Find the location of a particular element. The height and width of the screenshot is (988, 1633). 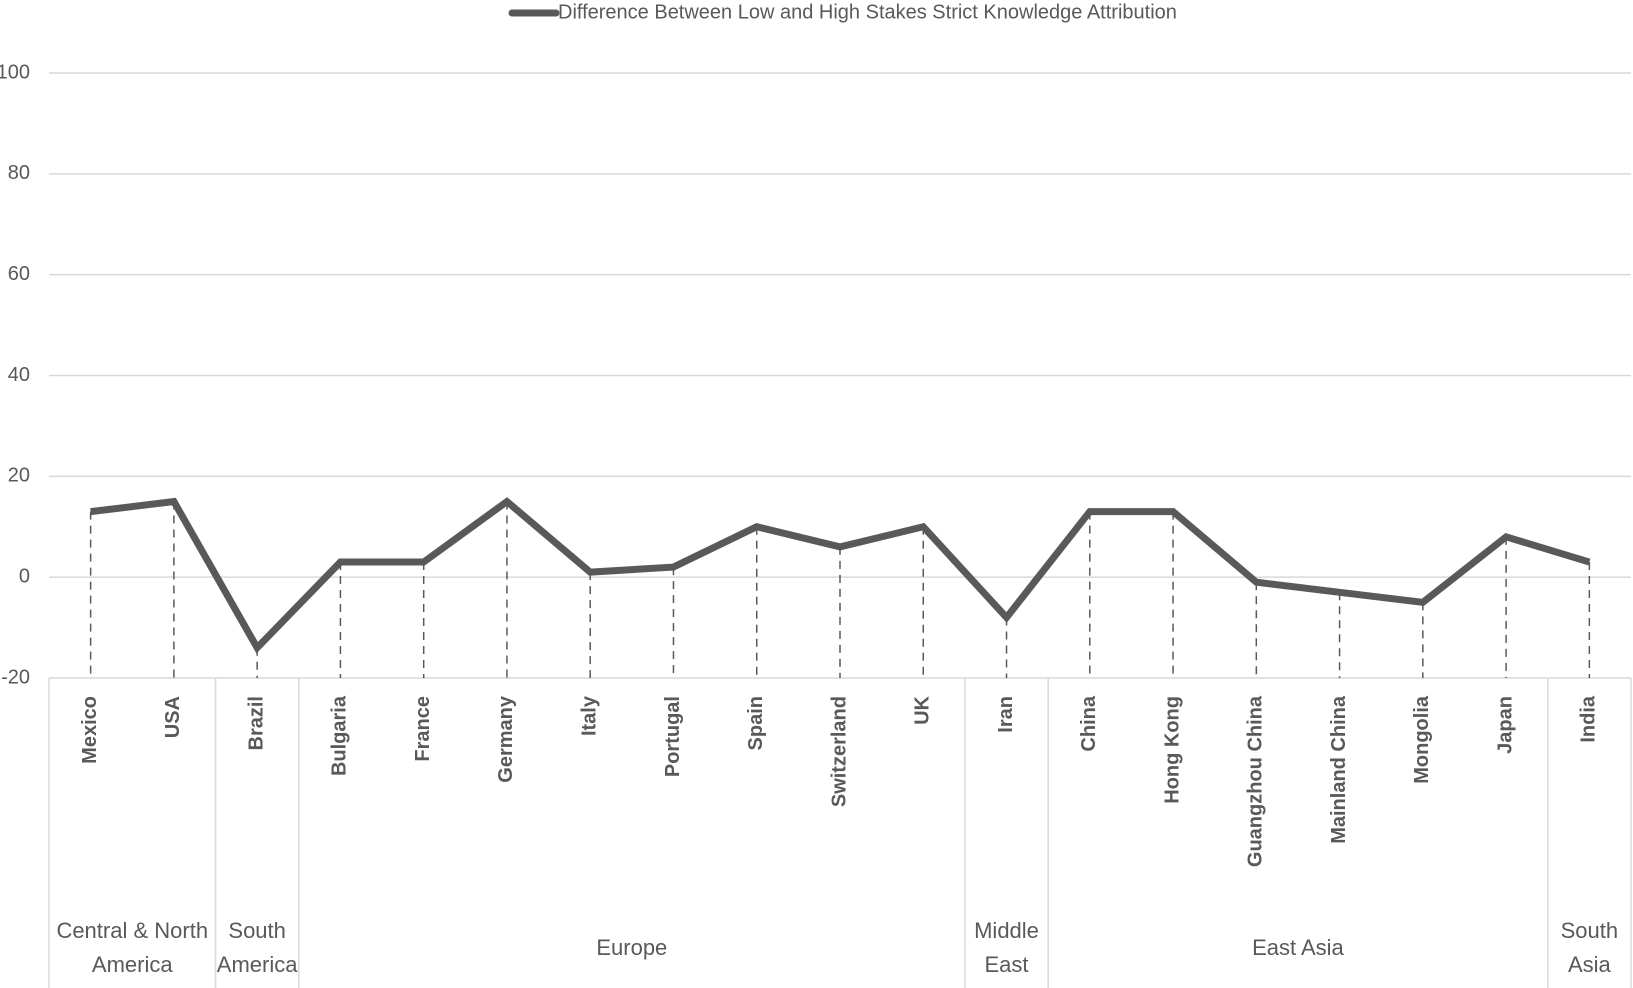

group-label: Central & North America is located at coordinates (132, 947).